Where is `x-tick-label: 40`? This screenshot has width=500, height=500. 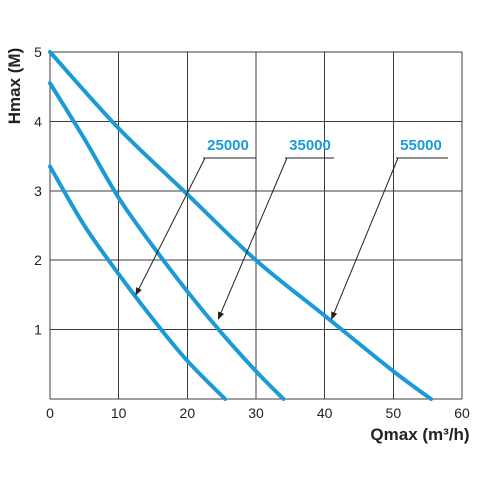 x-tick-label: 40 is located at coordinates (325, 413).